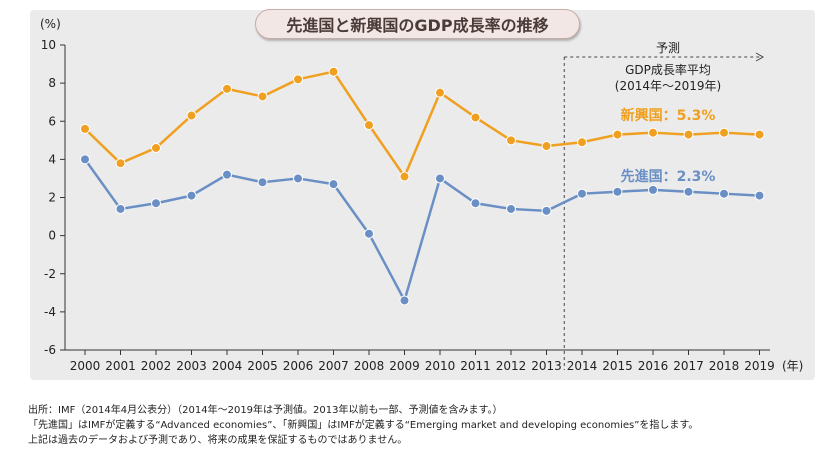 The image size is (825, 462). Describe the element at coordinates (50, 24) in the screenshot. I see `y-axis-unit: (%)` at that location.